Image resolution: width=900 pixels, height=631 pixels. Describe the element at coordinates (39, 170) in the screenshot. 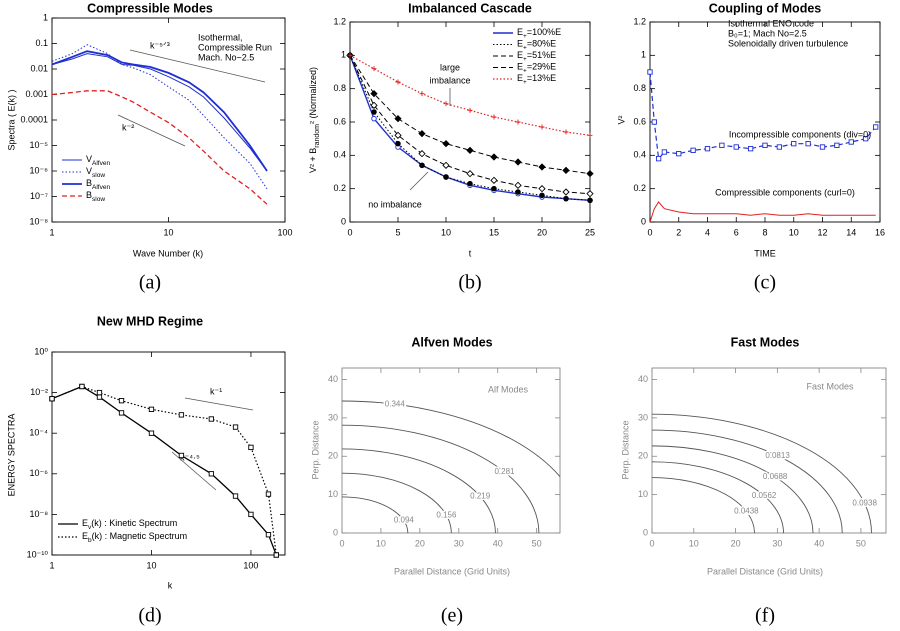

I see `y-tick-label: 10⁻⁶` at that location.